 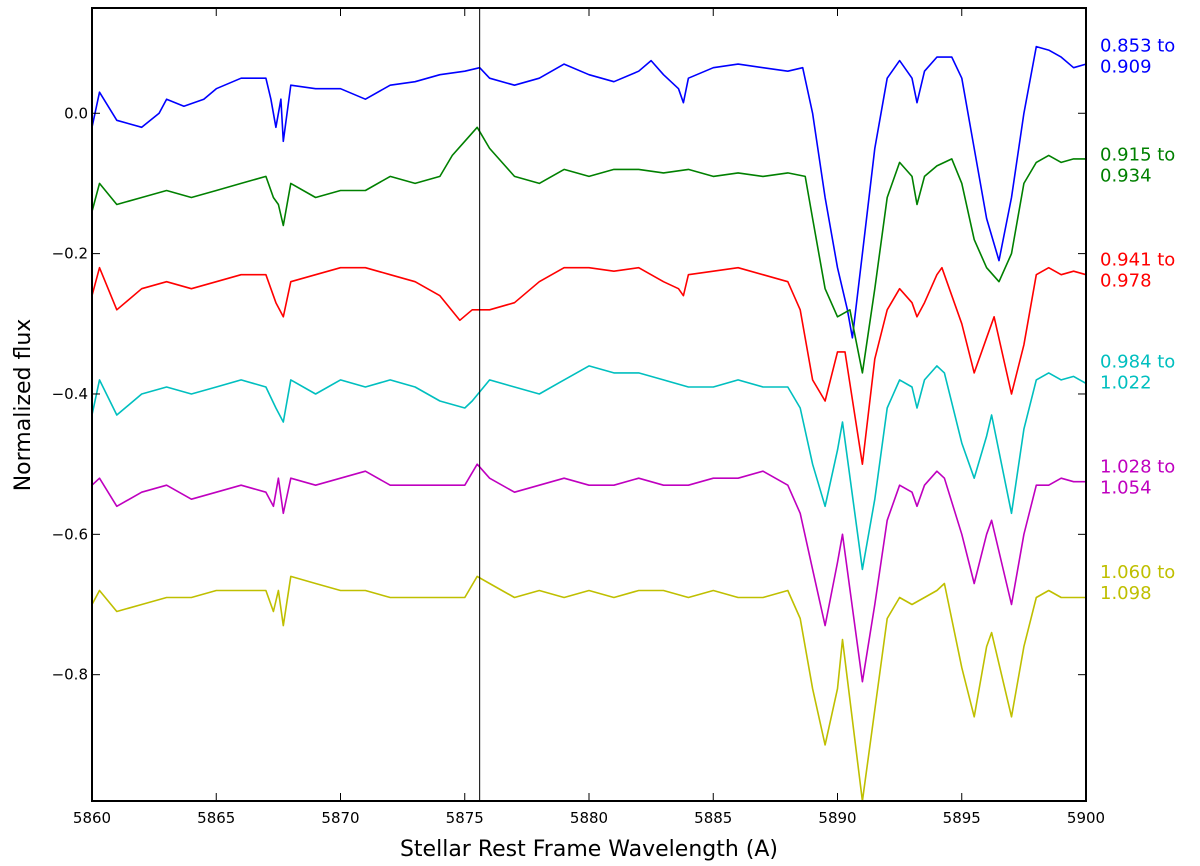 What do you see at coordinates (589, 818) in the screenshot?
I see `x-tick-label: 5880` at bounding box center [589, 818].